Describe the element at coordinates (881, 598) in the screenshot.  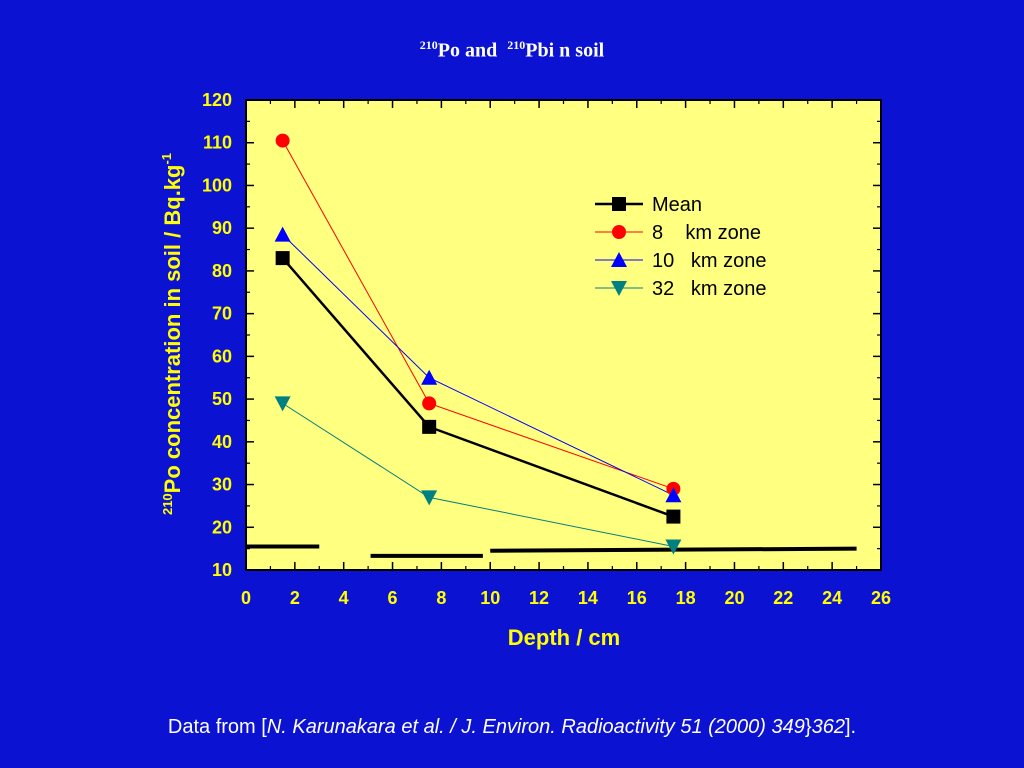
I see `x-tick-label: 26` at that location.